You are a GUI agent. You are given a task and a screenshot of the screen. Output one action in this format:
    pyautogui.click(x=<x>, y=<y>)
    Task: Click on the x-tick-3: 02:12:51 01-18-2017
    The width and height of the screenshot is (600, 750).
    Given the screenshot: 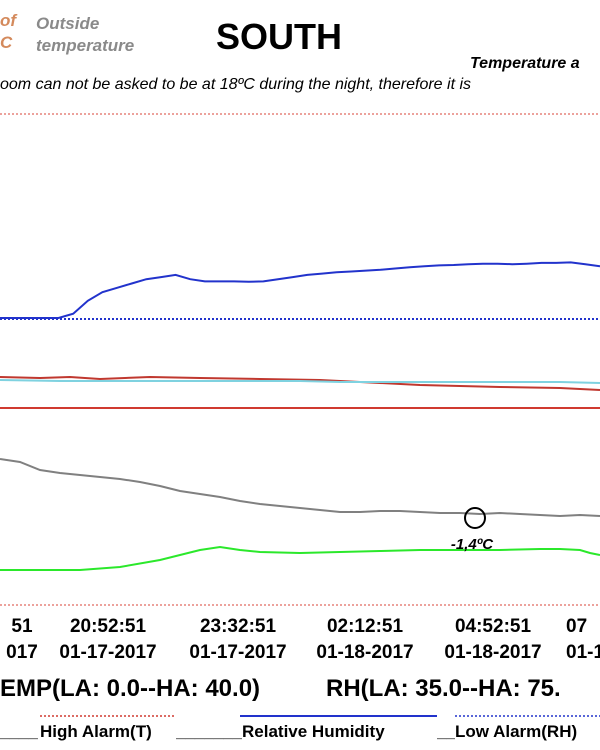 What is the action you would take?
    pyautogui.click(x=365, y=640)
    